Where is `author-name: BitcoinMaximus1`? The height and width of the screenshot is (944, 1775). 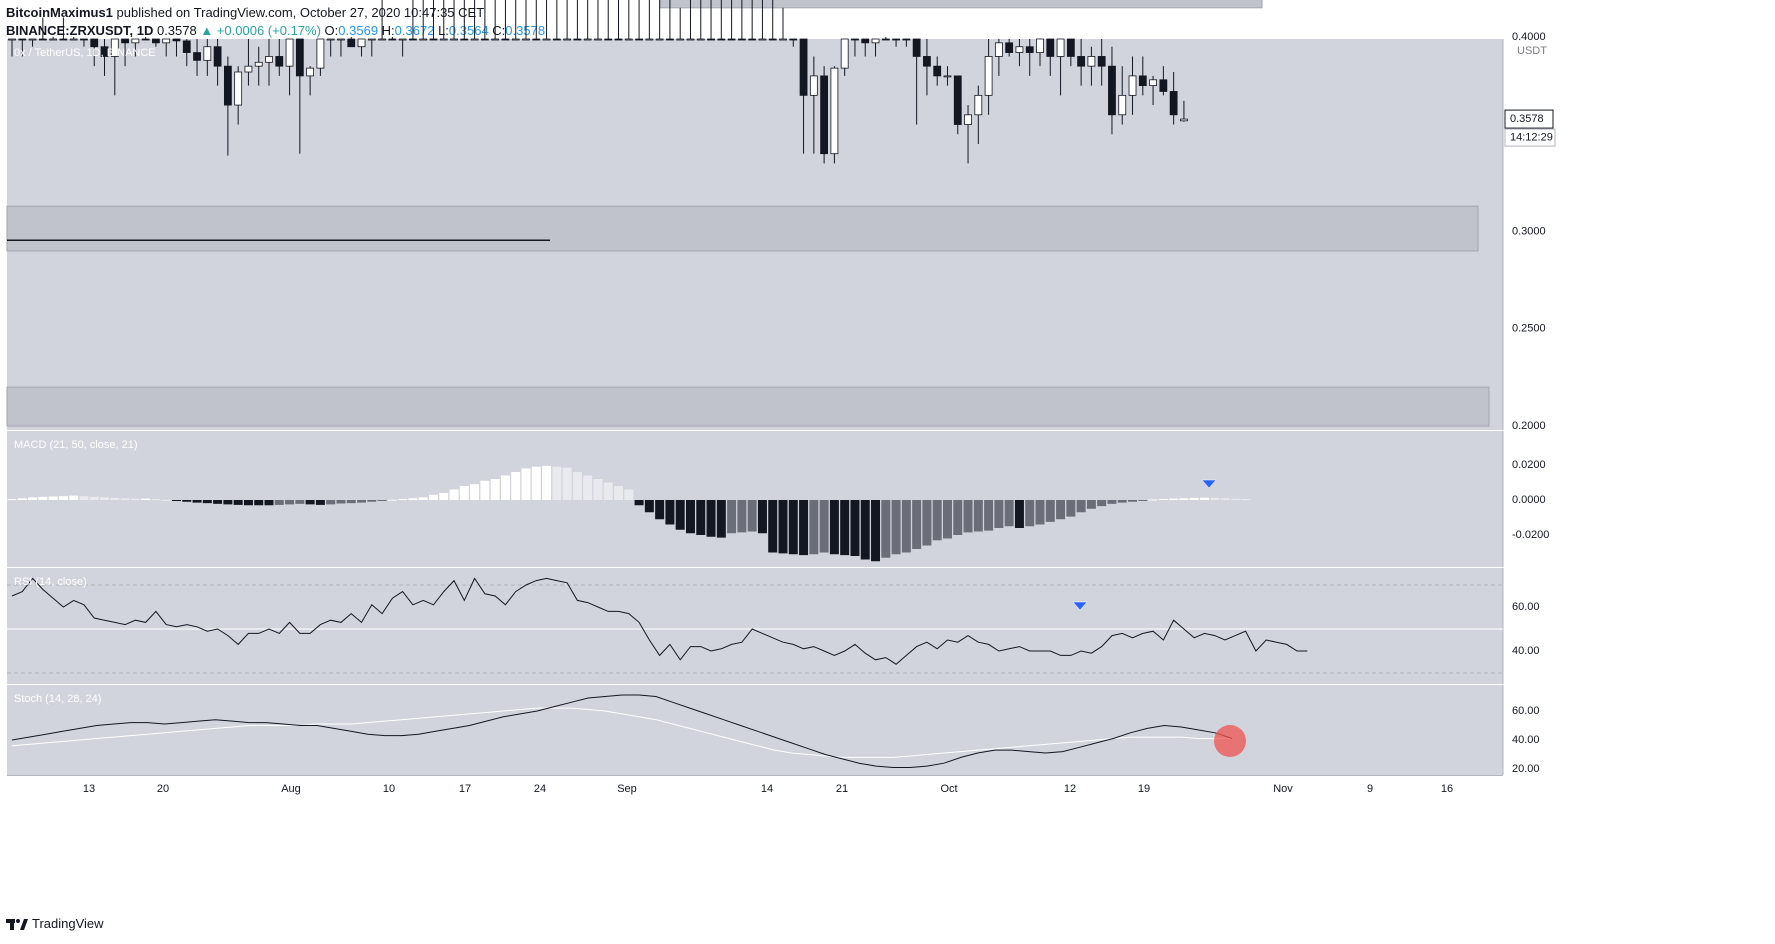 author-name: BitcoinMaximus1 is located at coordinates (59, 12).